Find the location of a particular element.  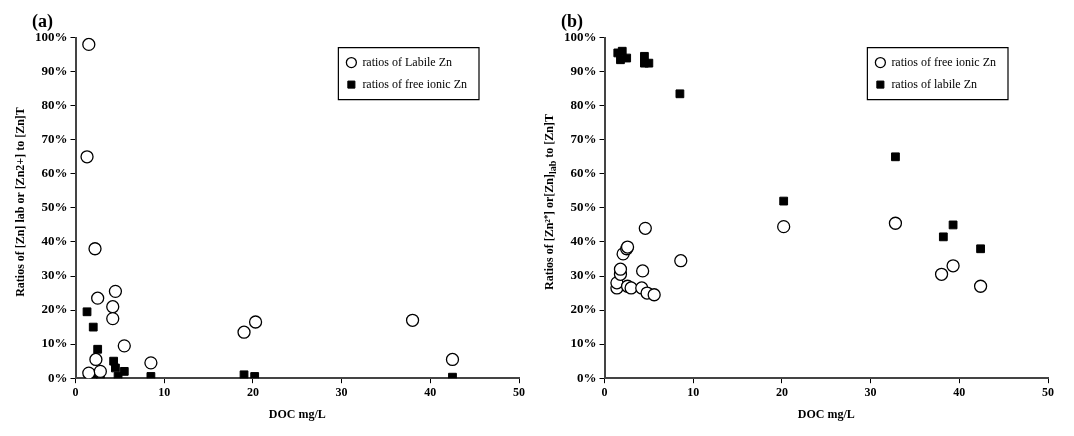

legend-label: ratios of Labile Zn is located at coordinates (407, 61).